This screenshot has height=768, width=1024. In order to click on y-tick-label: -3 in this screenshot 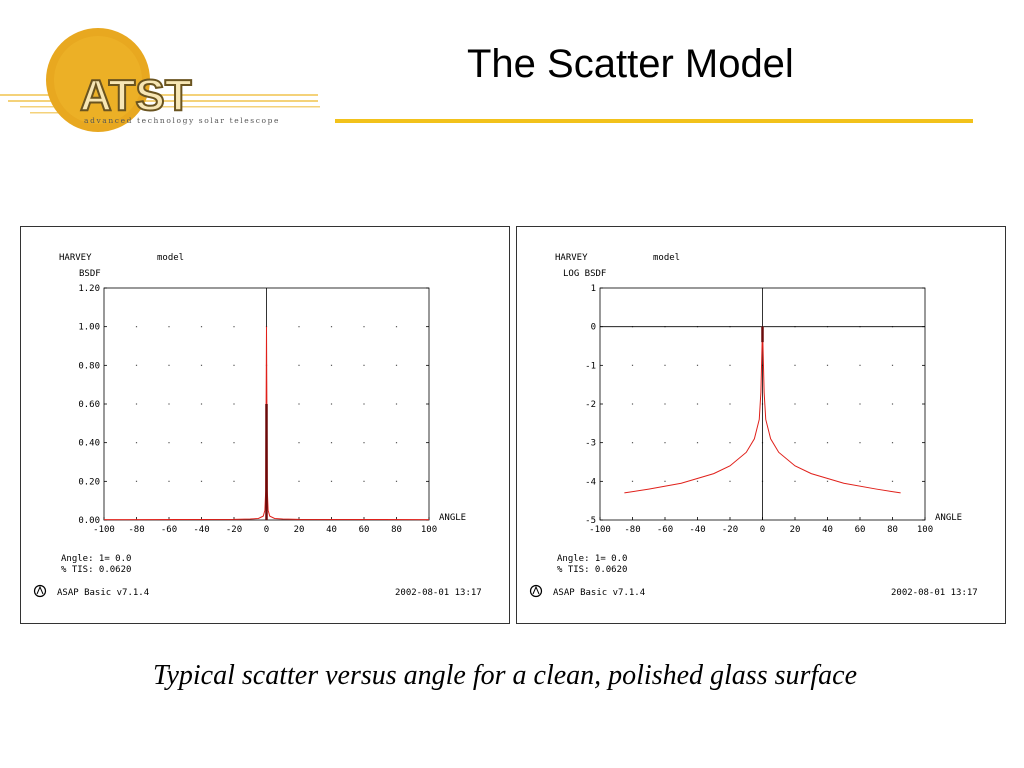, I will do `click(590, 444)`.